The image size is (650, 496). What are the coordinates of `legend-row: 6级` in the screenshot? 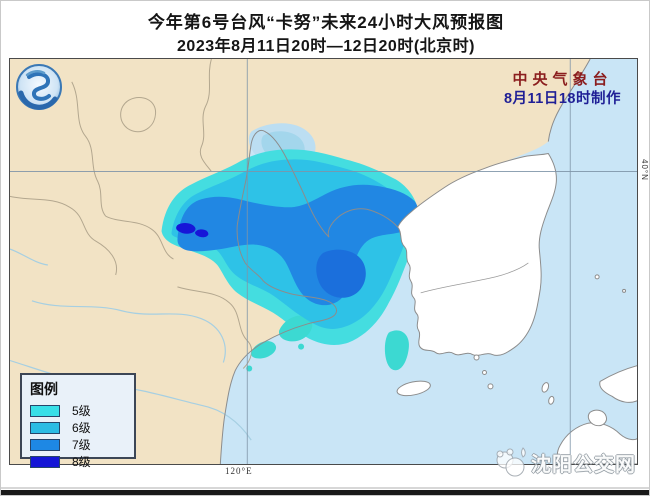 It's located at (82, 427).